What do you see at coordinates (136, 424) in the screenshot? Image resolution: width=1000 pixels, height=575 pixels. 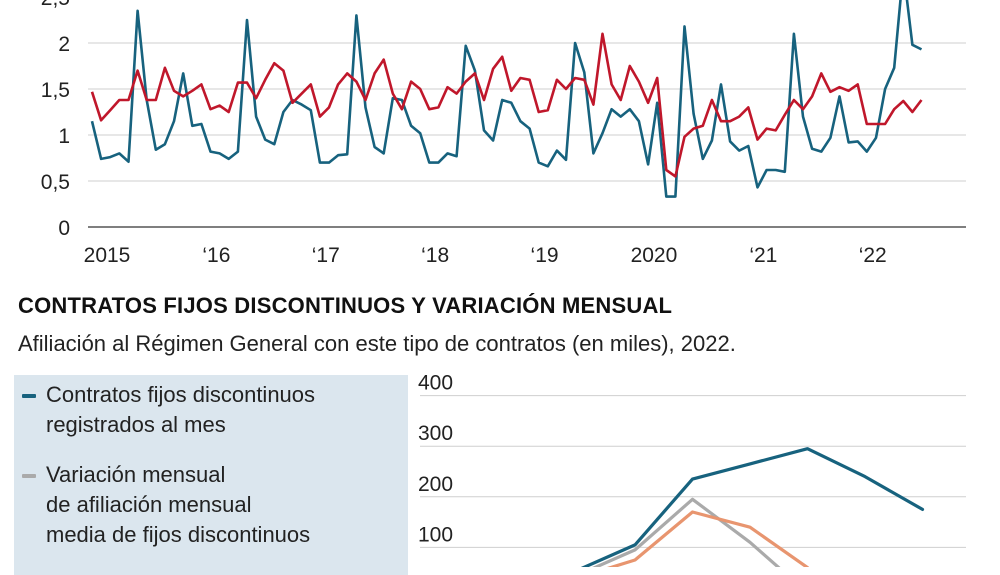 I see `legend-label-line: registrados al mes` at bounding box center [136, 424].